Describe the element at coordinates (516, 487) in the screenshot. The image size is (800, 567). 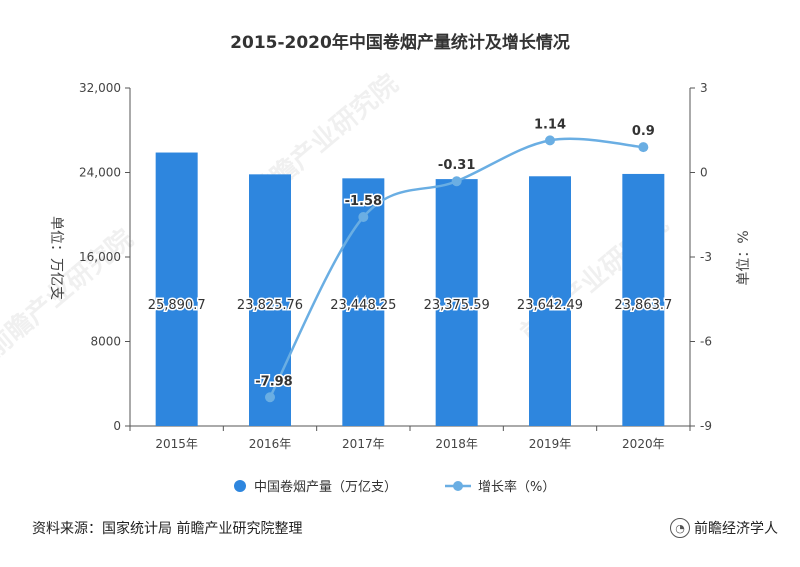
I see `legend-line-label: 增长率（%）` at that location.